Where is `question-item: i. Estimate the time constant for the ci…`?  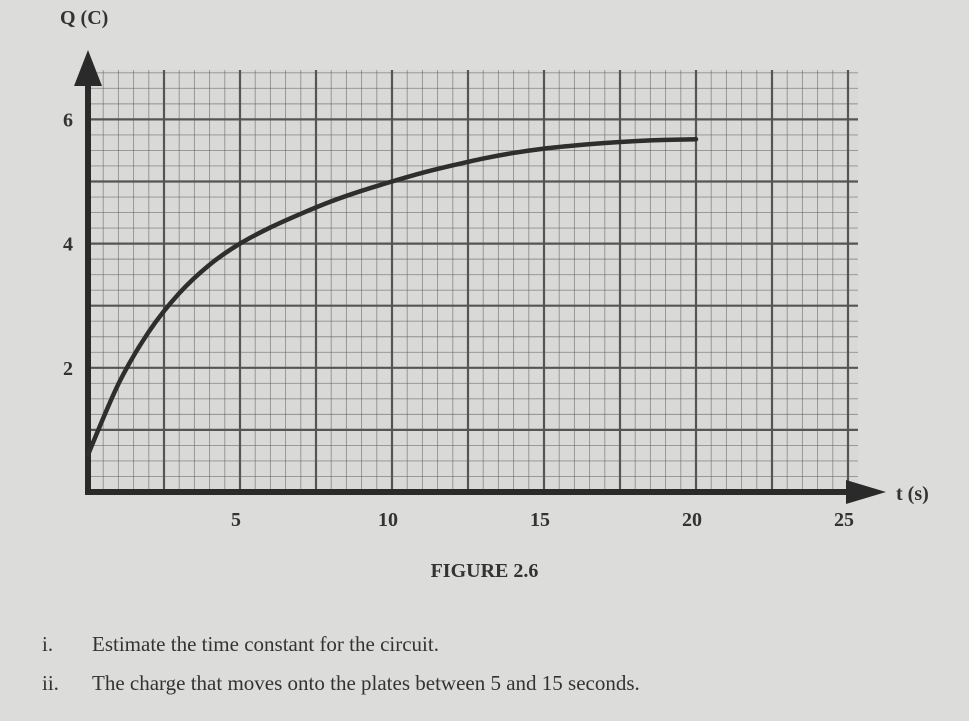
question-item: i. Estimate the time constant for the ci… is located at coordinates (341, 644).